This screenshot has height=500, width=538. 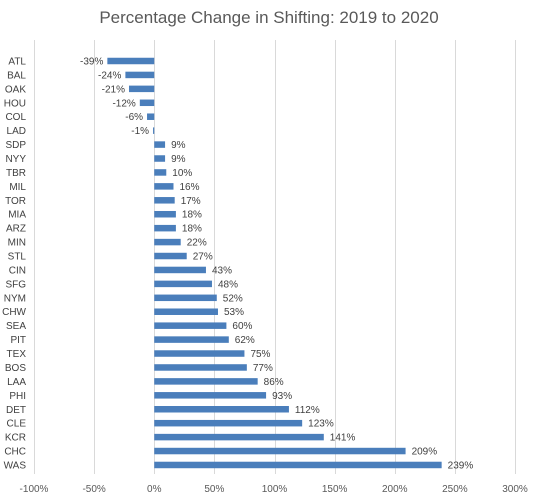 What do you see at coordinates (154, 130) in the screenshot?
I see `bar-lad` at bounding box center [154, 130].